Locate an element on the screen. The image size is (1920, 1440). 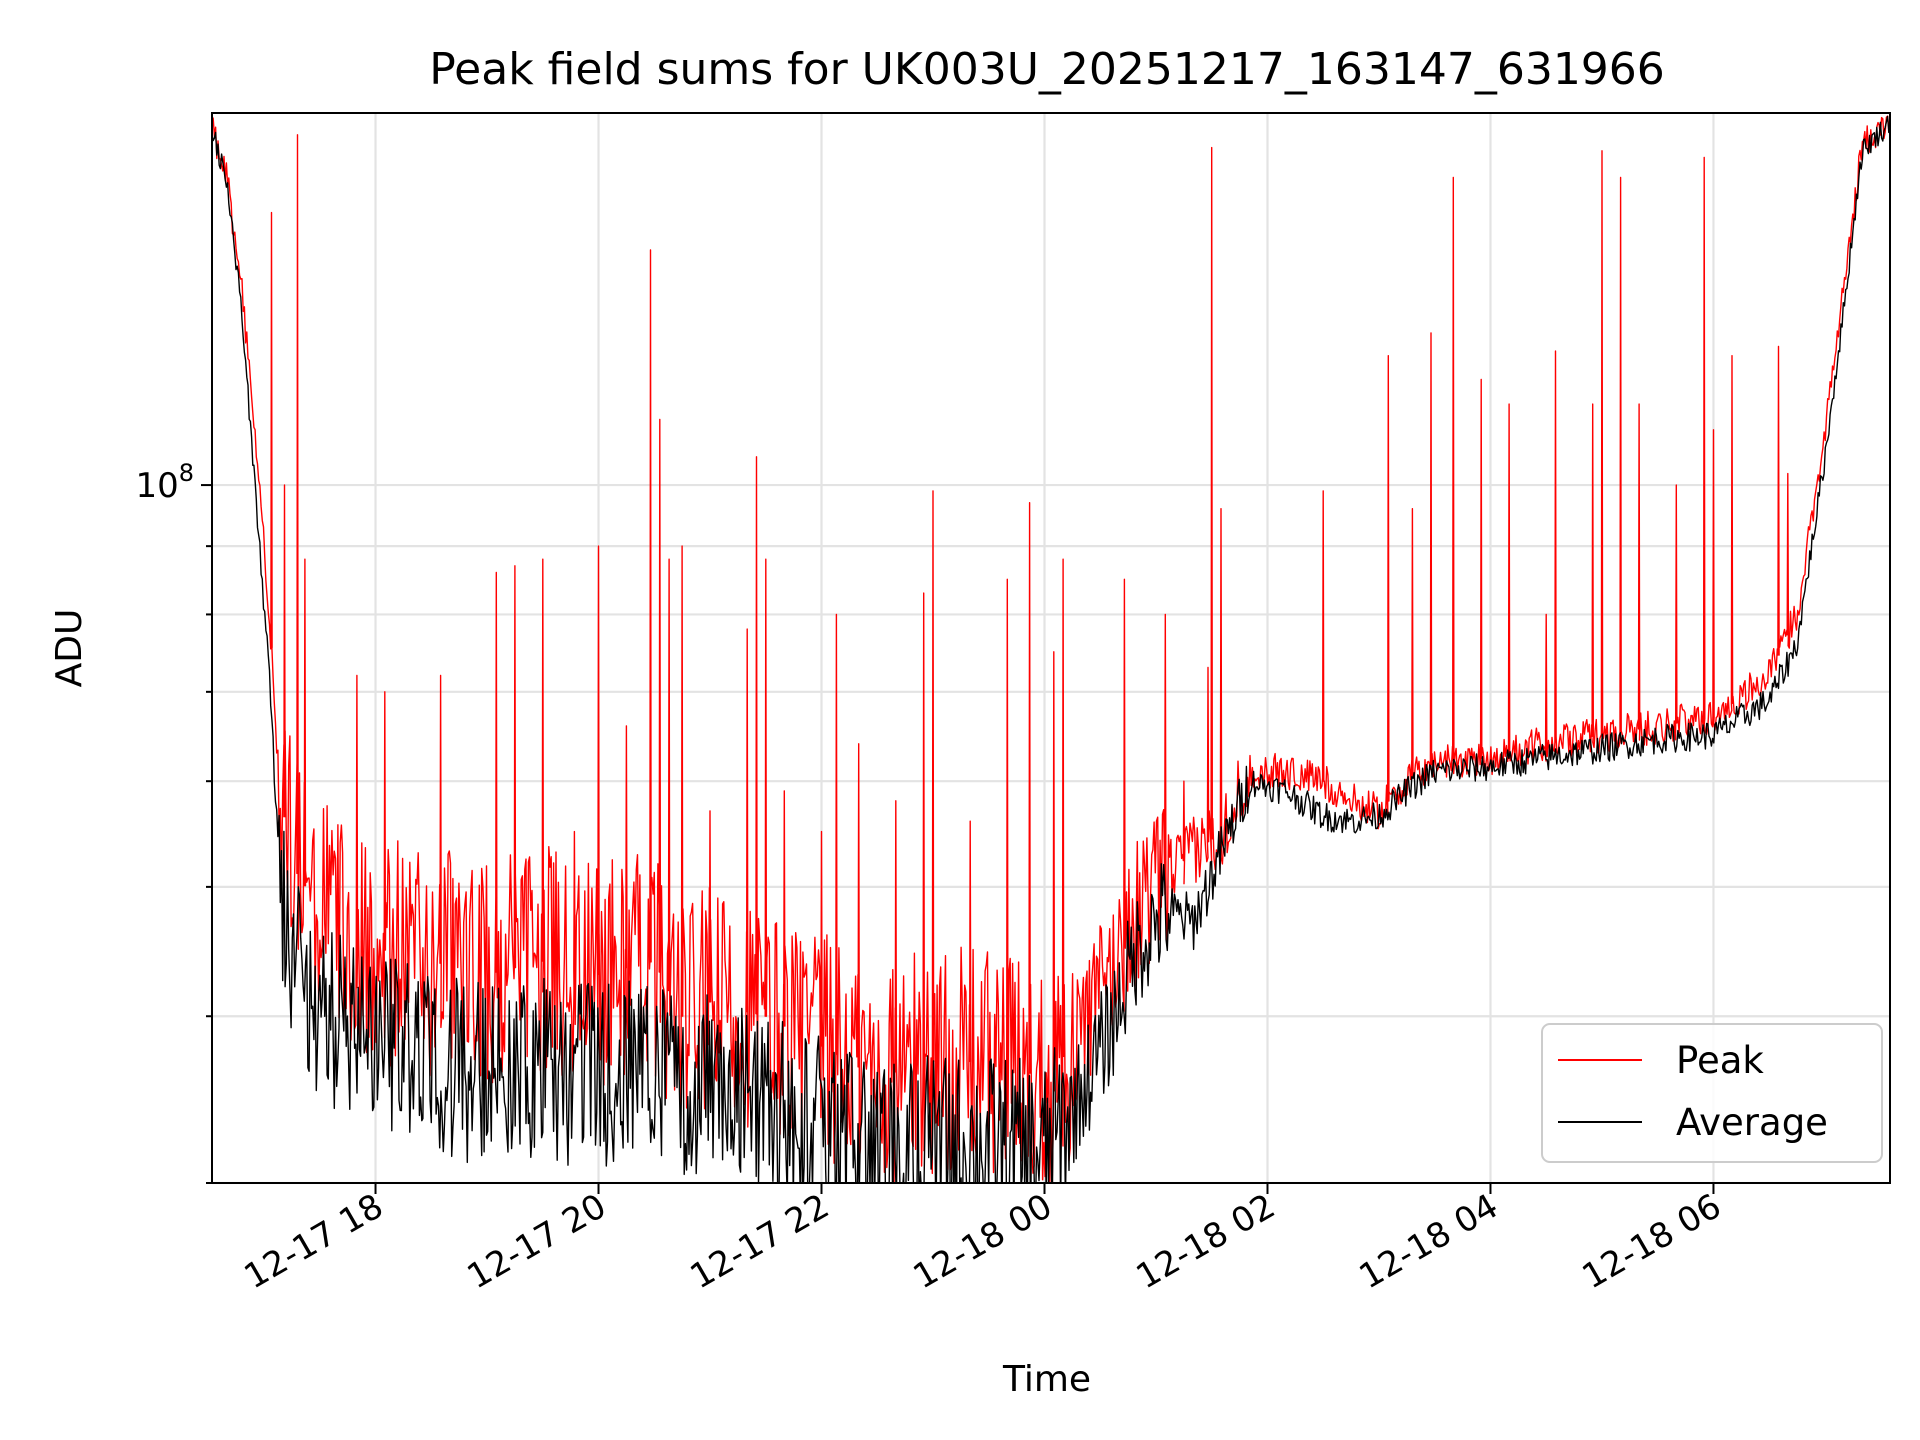
legend: Peak Average is located at coordinates (1712, 1093).